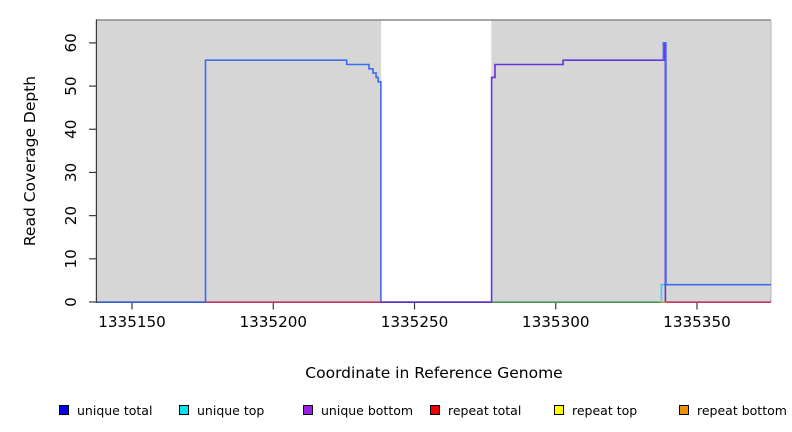 The width and height of the screenshot is (792, 432). Describe the element at coordinates (415, 322) in the screenshot. I see `x-tick-label: 1335250` at that location.